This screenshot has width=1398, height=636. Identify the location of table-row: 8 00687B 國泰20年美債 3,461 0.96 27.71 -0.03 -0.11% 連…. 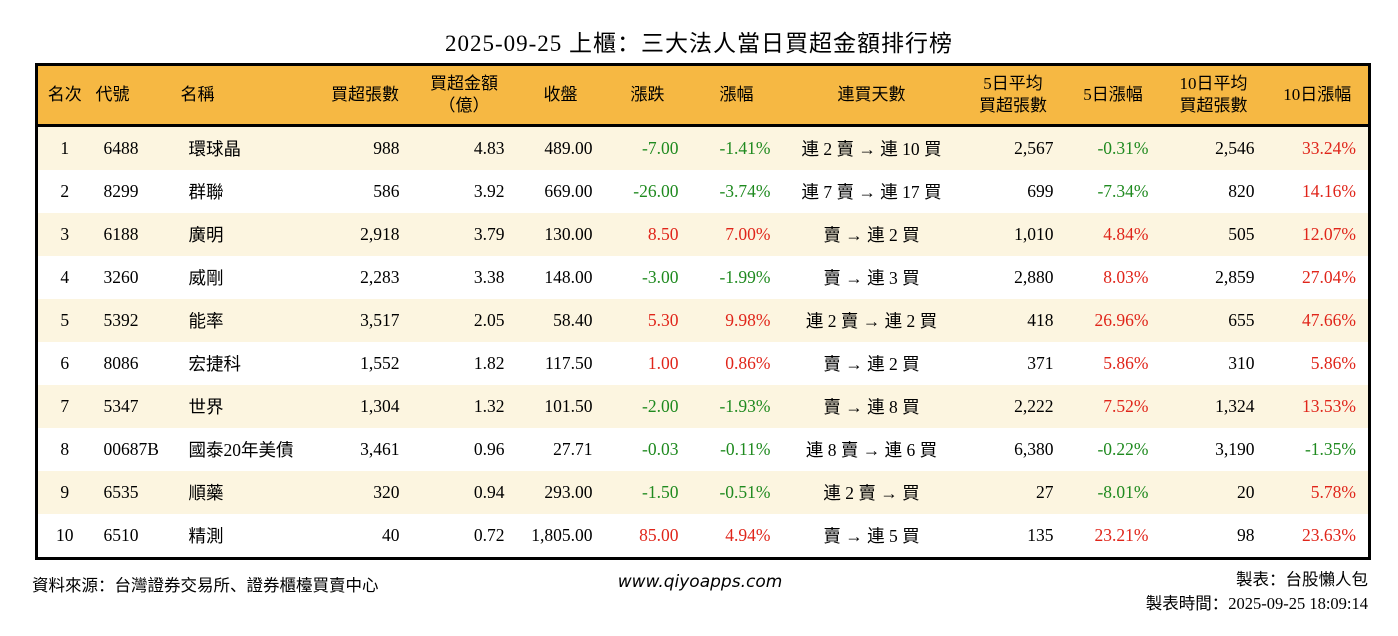
(703, 449).